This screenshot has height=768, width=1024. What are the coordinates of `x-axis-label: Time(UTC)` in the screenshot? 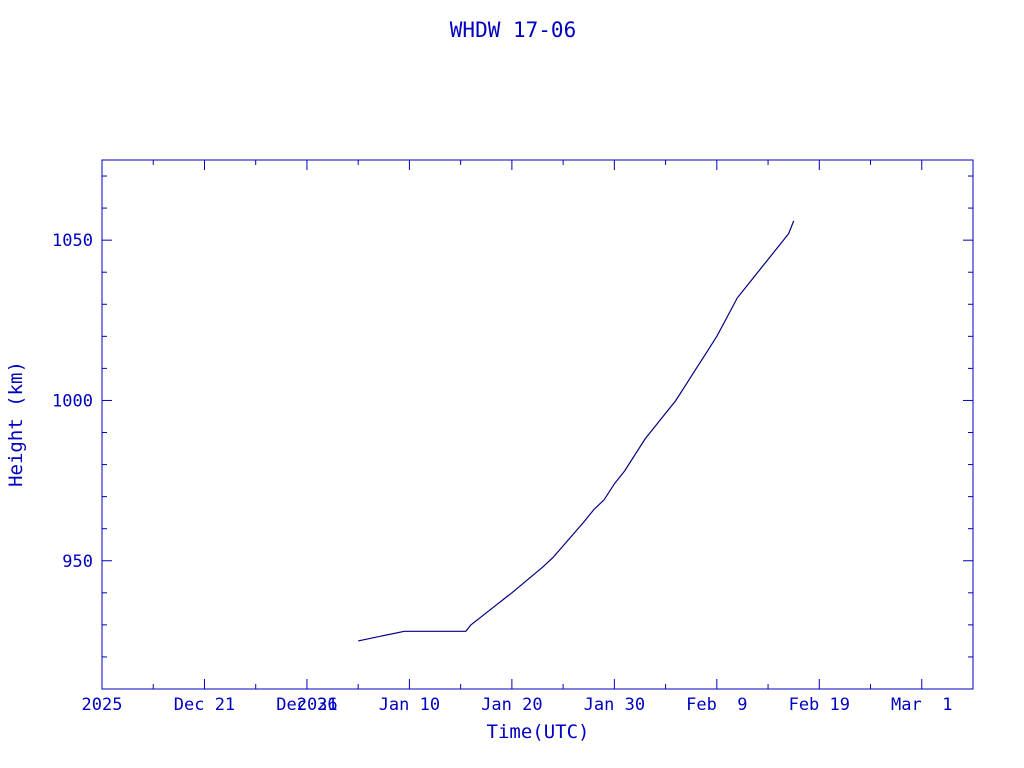 It's located at (538, 732).